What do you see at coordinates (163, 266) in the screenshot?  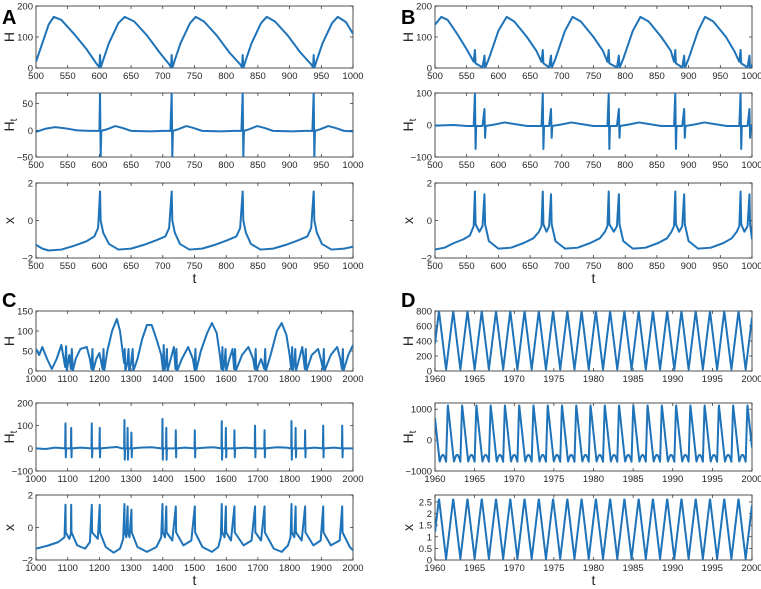 I see `x-tick-label: 700` at bounding box center [163, 266].